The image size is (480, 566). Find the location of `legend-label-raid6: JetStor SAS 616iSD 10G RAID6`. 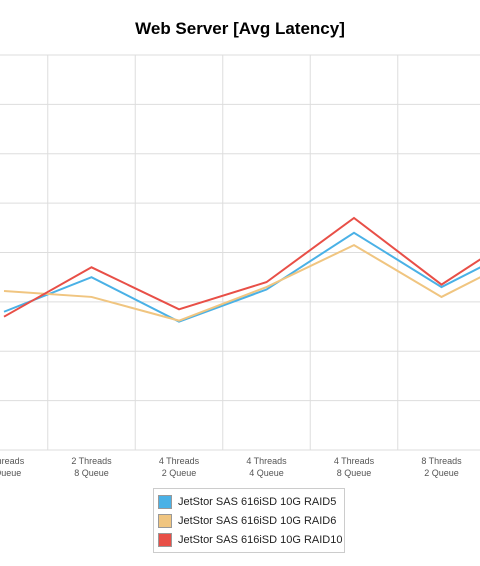

legend-label-raid6: JetStor SAS 616iSD 10G RAID6 is located at coordinates (257, 520).